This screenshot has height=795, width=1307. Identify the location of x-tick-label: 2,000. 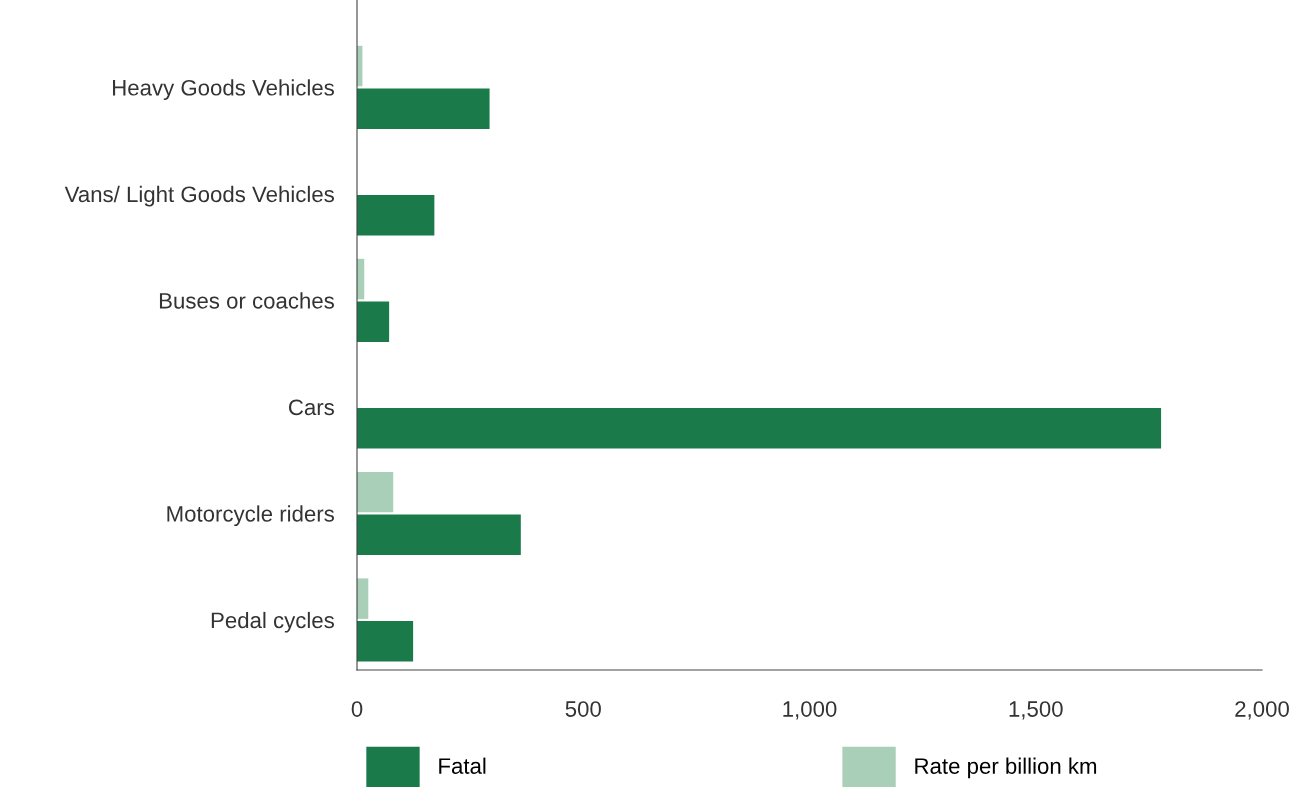
(1262, 710).